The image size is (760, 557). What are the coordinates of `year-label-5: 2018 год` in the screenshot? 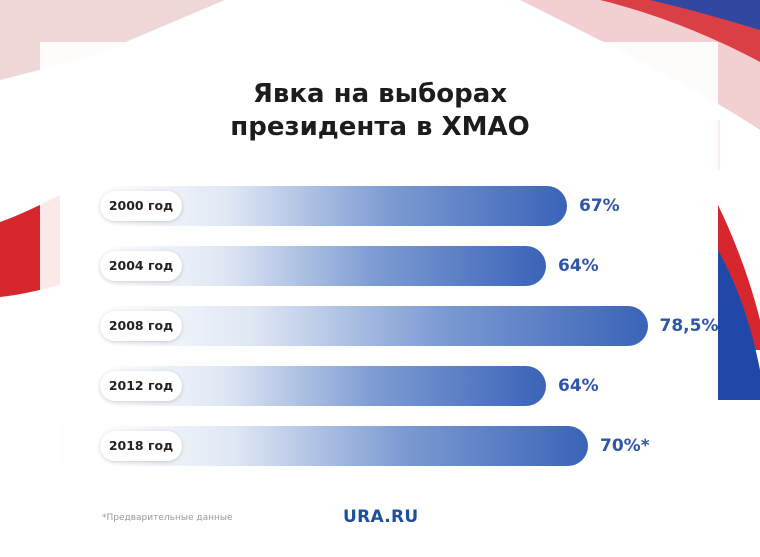 It's located at (141, 446).